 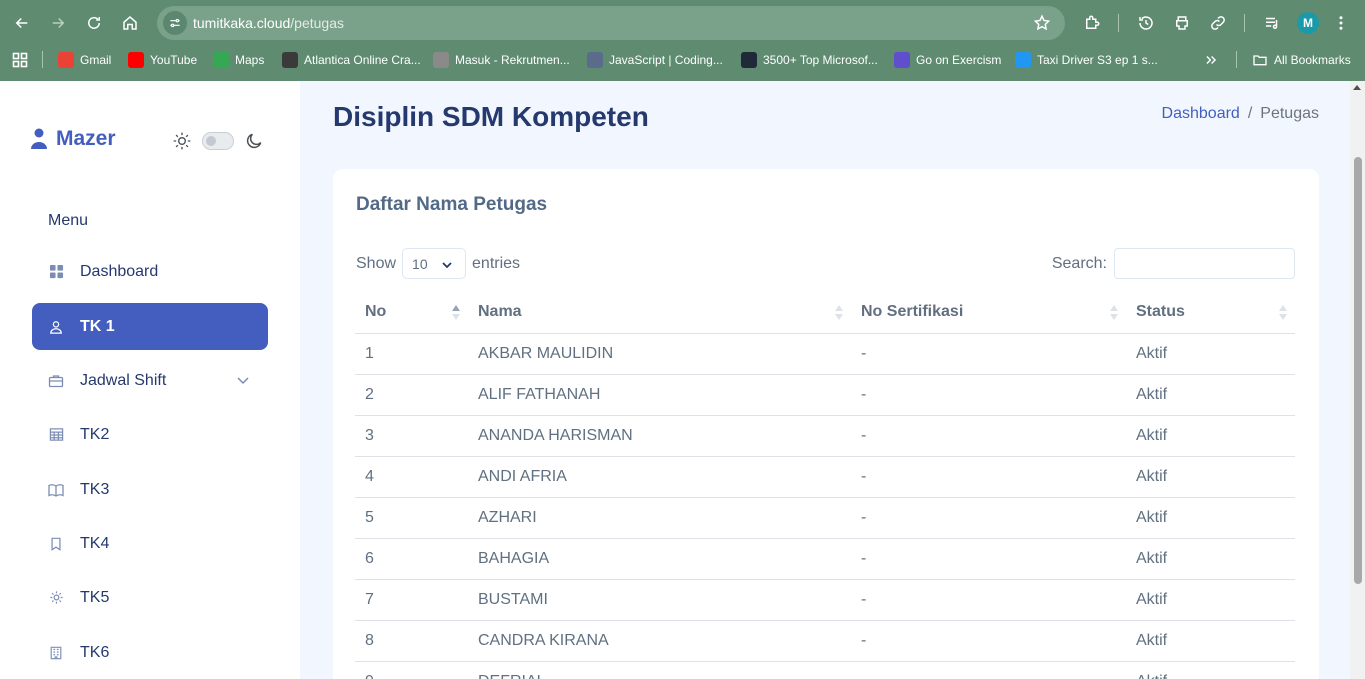 What do you see at coordinates (411, 395) in the screenshot?
I see `table-cell: 2` at bounding box center [411, 395].